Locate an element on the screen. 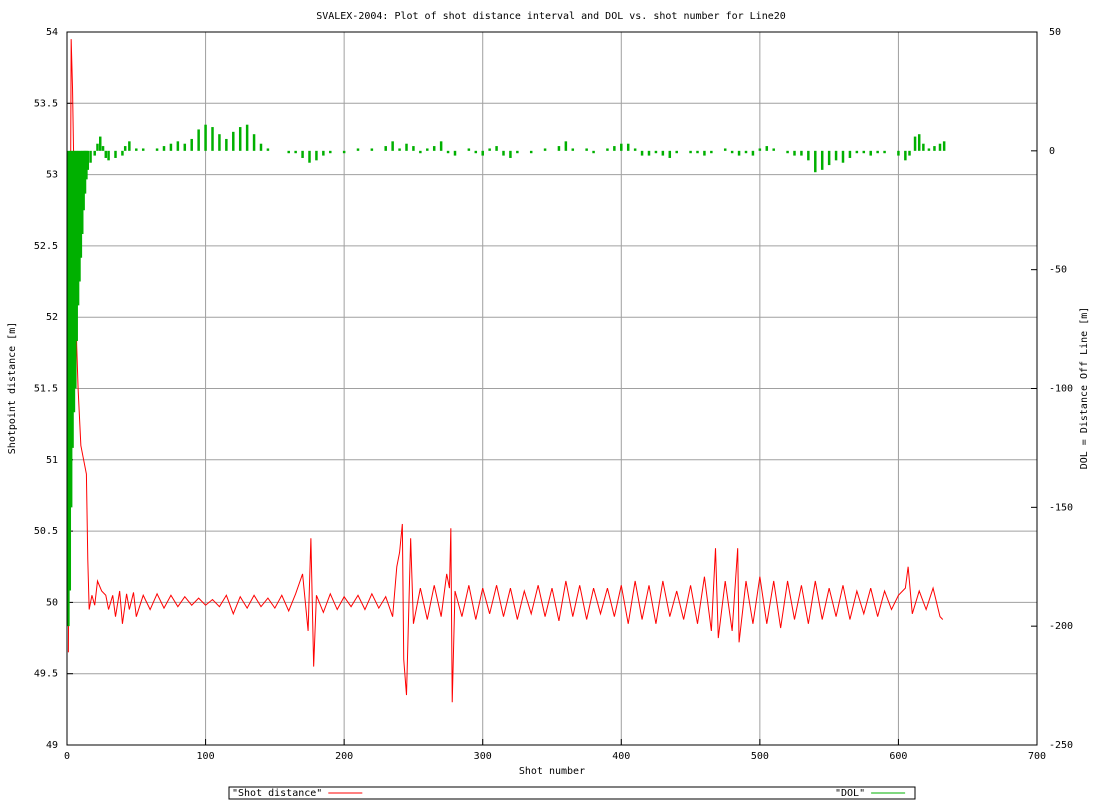 The width and height of the screenshot is (1096, 804). y-tick-label: 49 is located at coordinates (52, 745).